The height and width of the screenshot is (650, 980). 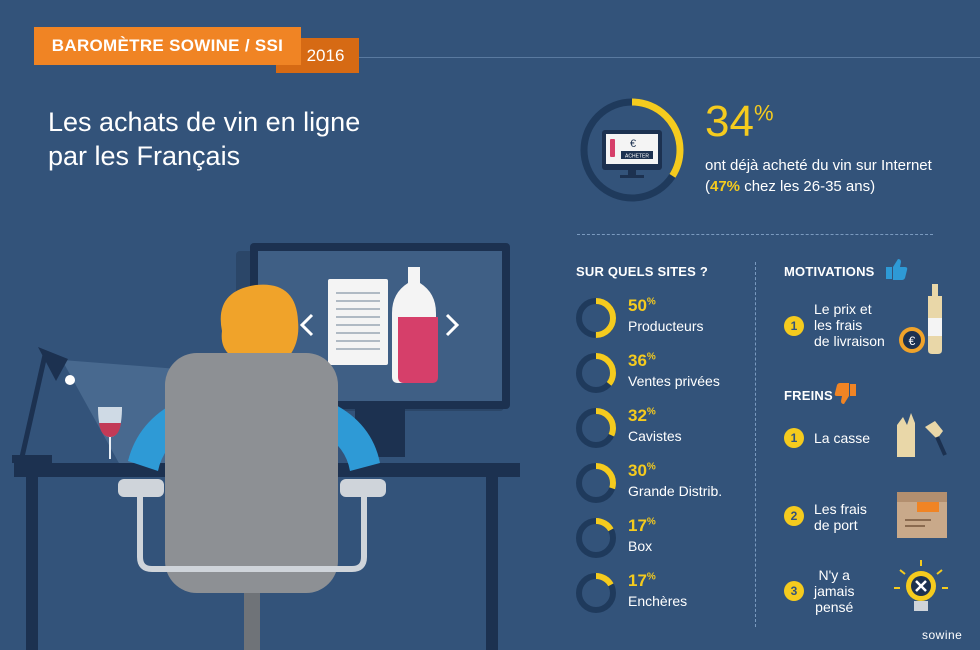 What do you see at coordinates (306, 325) in the screenshot?
I see `chevron-left-icon` at bounding box center [306, 325].